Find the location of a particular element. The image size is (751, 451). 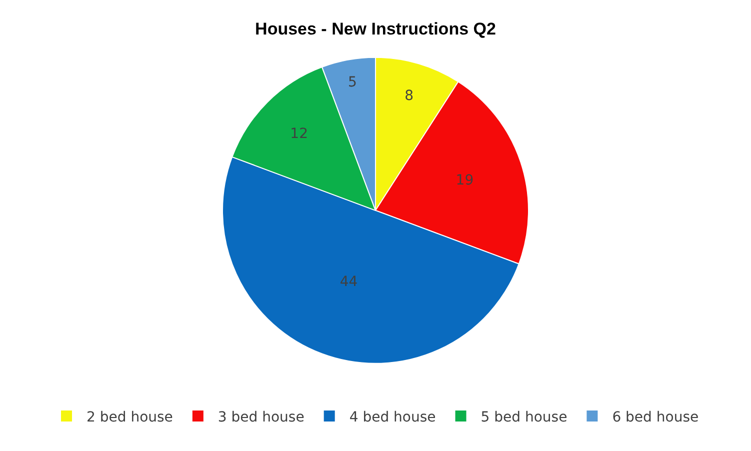

data-label: 5 is located at coordinates (352, 82).